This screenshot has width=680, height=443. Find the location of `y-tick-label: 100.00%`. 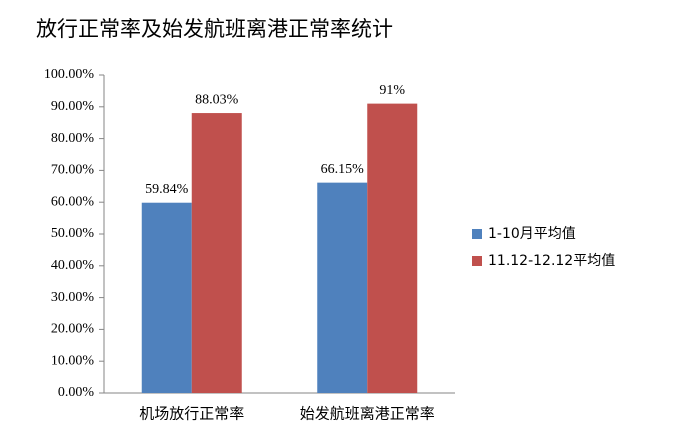

y-tick-label: 100.00% is located at coordinates (69, 74).